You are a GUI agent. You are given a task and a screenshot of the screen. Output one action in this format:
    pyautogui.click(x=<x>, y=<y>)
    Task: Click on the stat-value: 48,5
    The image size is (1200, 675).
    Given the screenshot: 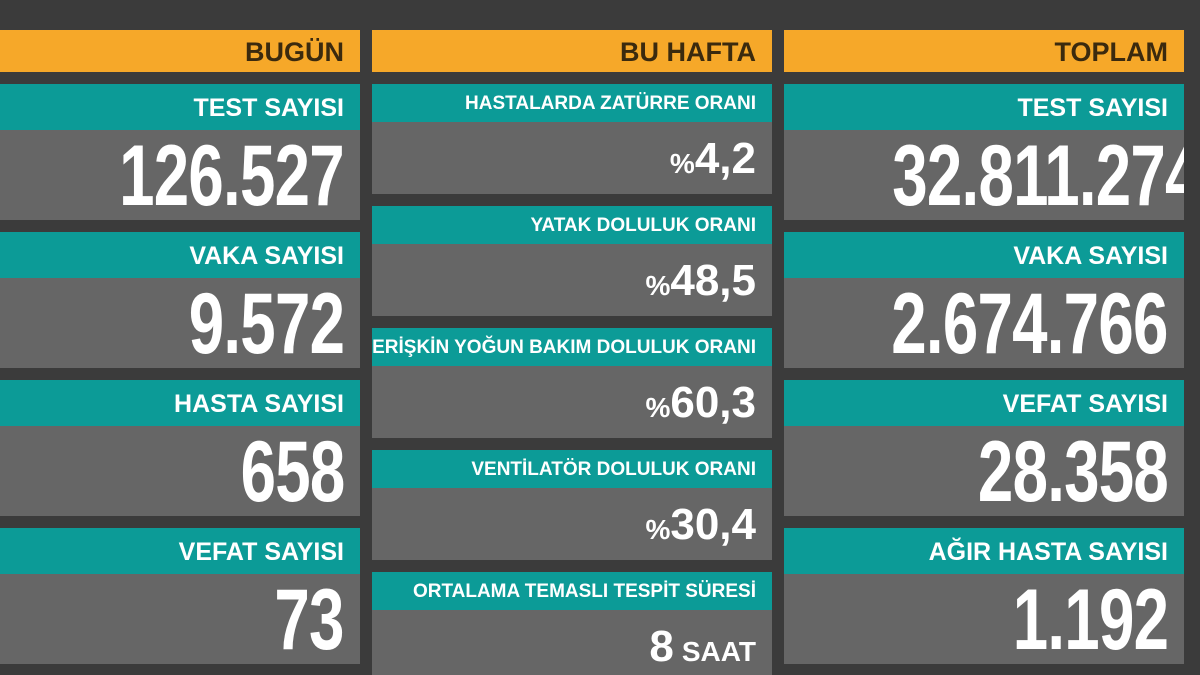 What is the action you would take?
    pyautogui.click(x=713, y=280)
    